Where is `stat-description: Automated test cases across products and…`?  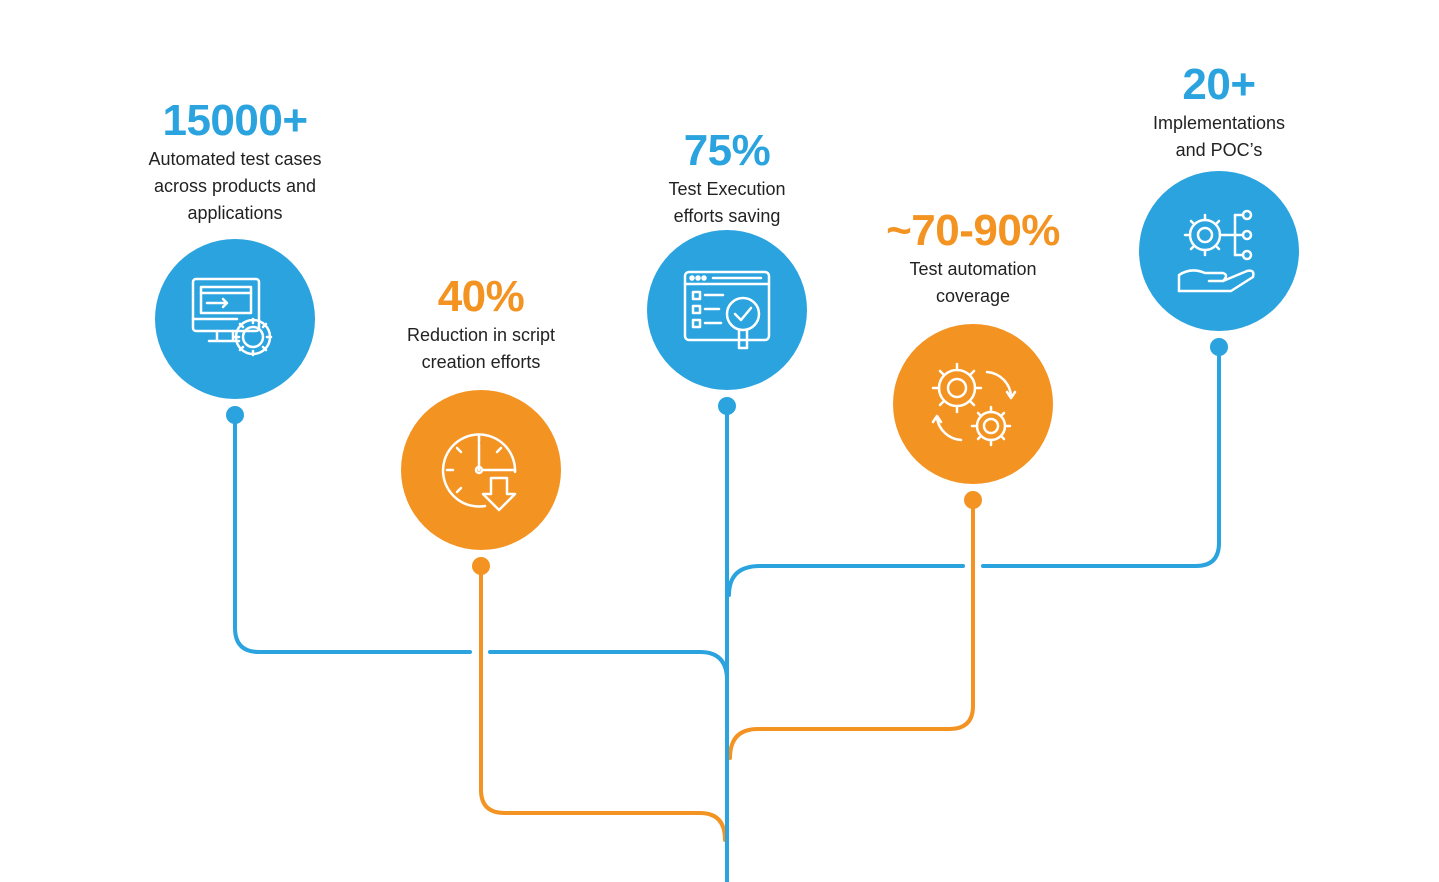 stat-description: Automated test cases across products and… is located at coordinates (235, 186).